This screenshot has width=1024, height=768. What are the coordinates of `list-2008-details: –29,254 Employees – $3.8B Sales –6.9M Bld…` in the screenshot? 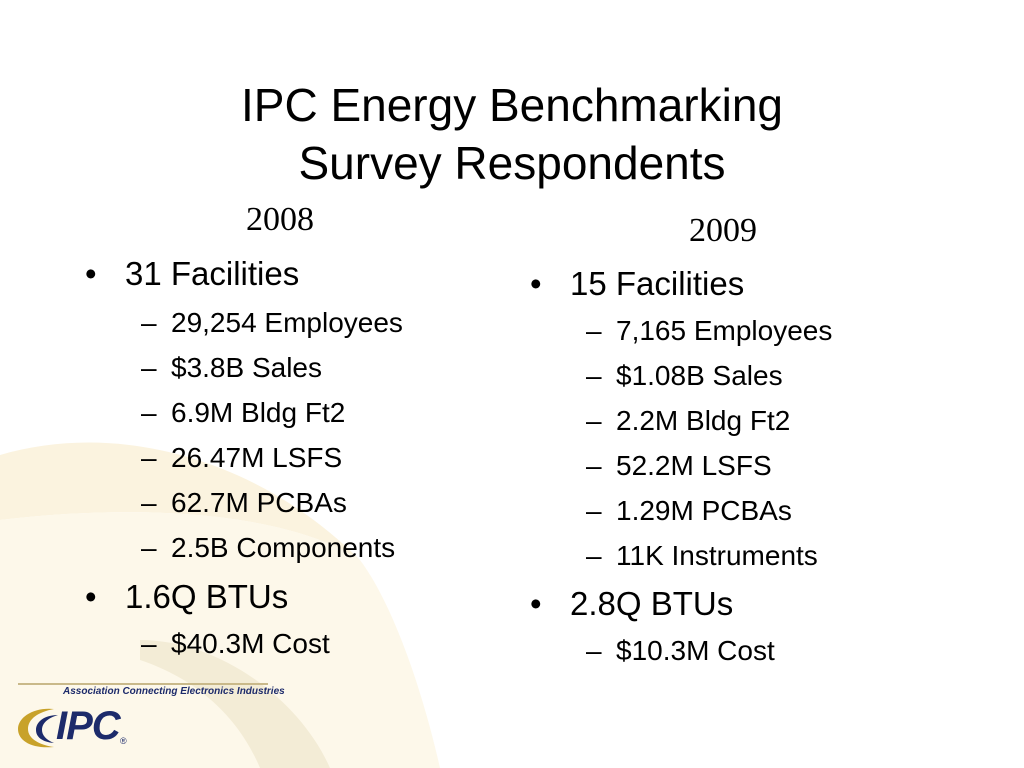 It's located at (272, 435).